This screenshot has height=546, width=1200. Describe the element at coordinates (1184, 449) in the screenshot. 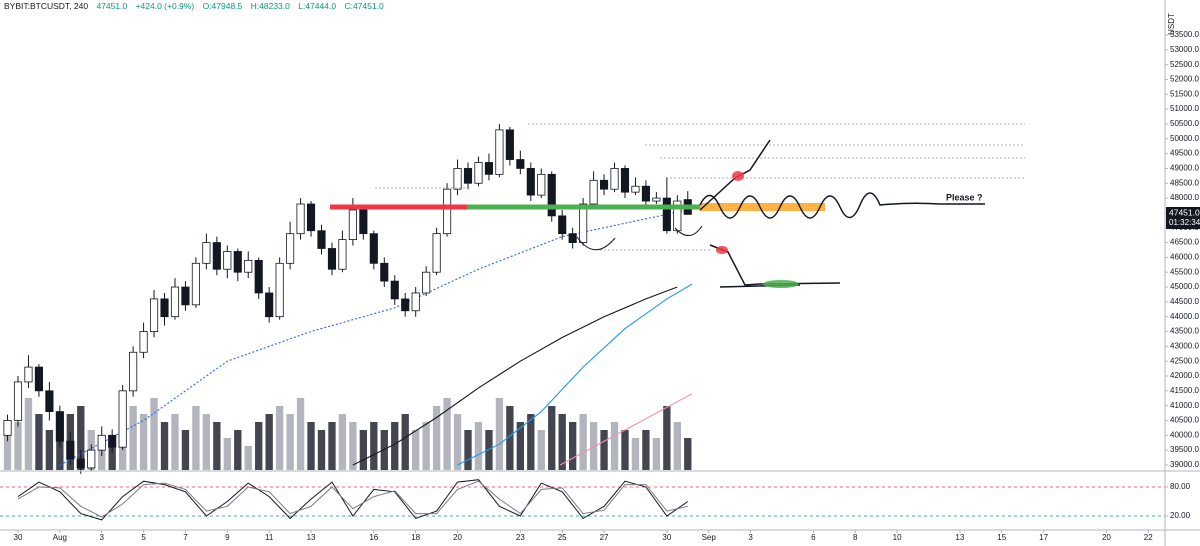

I see `y-tick-label: 39500.0` at that location.